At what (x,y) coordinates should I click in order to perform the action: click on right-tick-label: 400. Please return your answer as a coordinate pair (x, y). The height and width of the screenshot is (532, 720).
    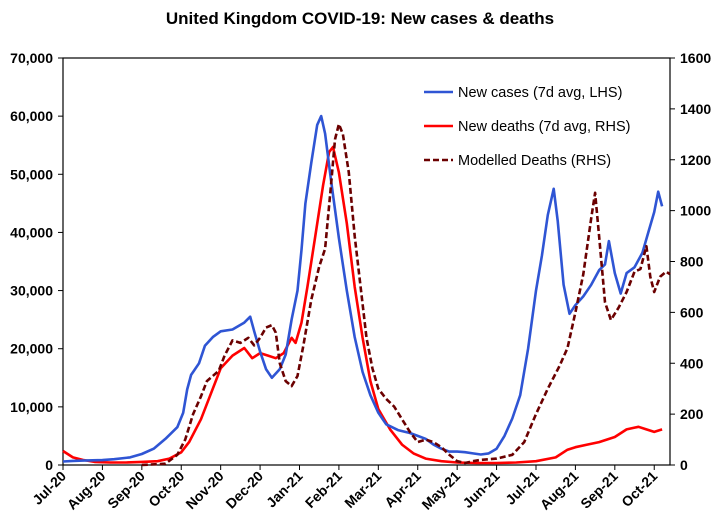
    Looking at the image, I should click on (692, 363).